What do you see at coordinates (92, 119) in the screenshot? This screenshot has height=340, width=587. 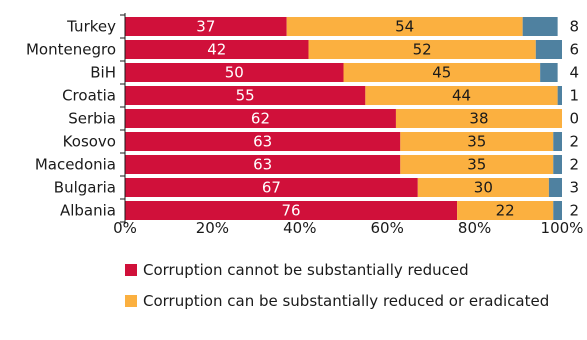 I see `category-label: Serbia` at bounding box center [92, 119].